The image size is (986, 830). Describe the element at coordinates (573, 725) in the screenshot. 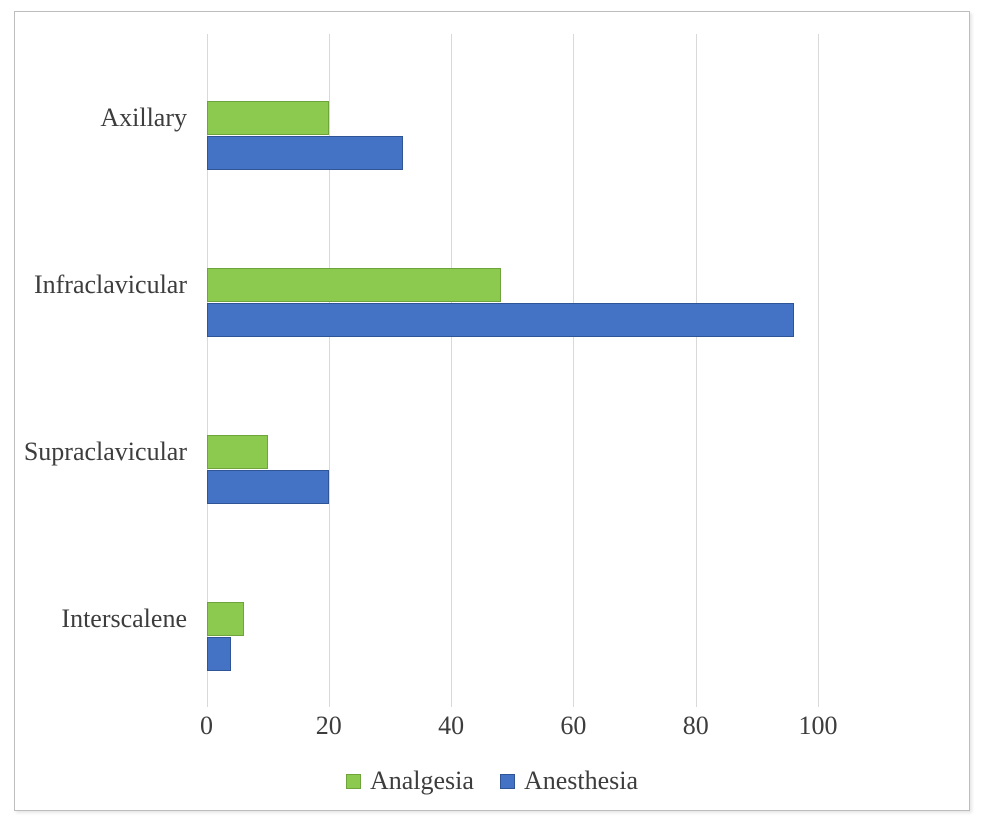

I see `x-axis-tick-label-60: 60` at that location.